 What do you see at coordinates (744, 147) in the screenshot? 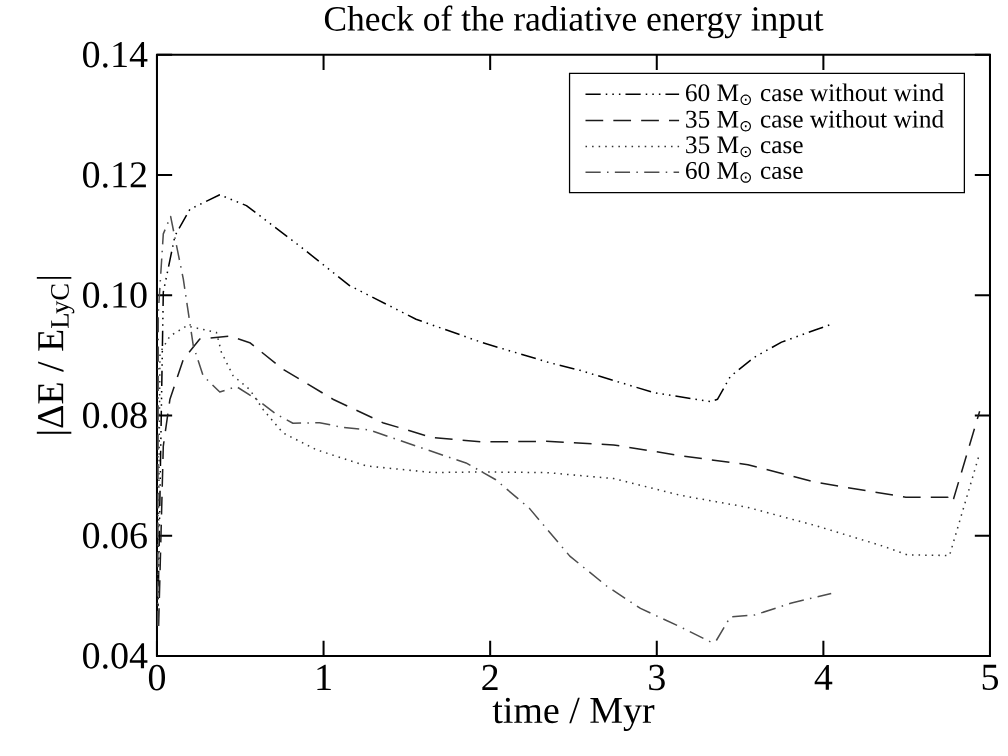
I see `legend-label: 35 M$_{⊙}$ case` at bounding box center [744, 147].